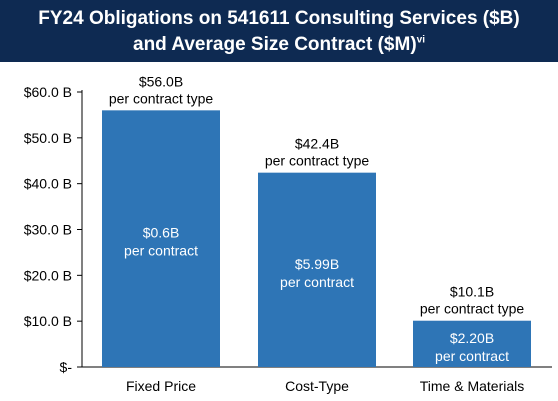 The image size is (558, 401). I want to click on x-category-label: Fixed Price, so click(161, 386).